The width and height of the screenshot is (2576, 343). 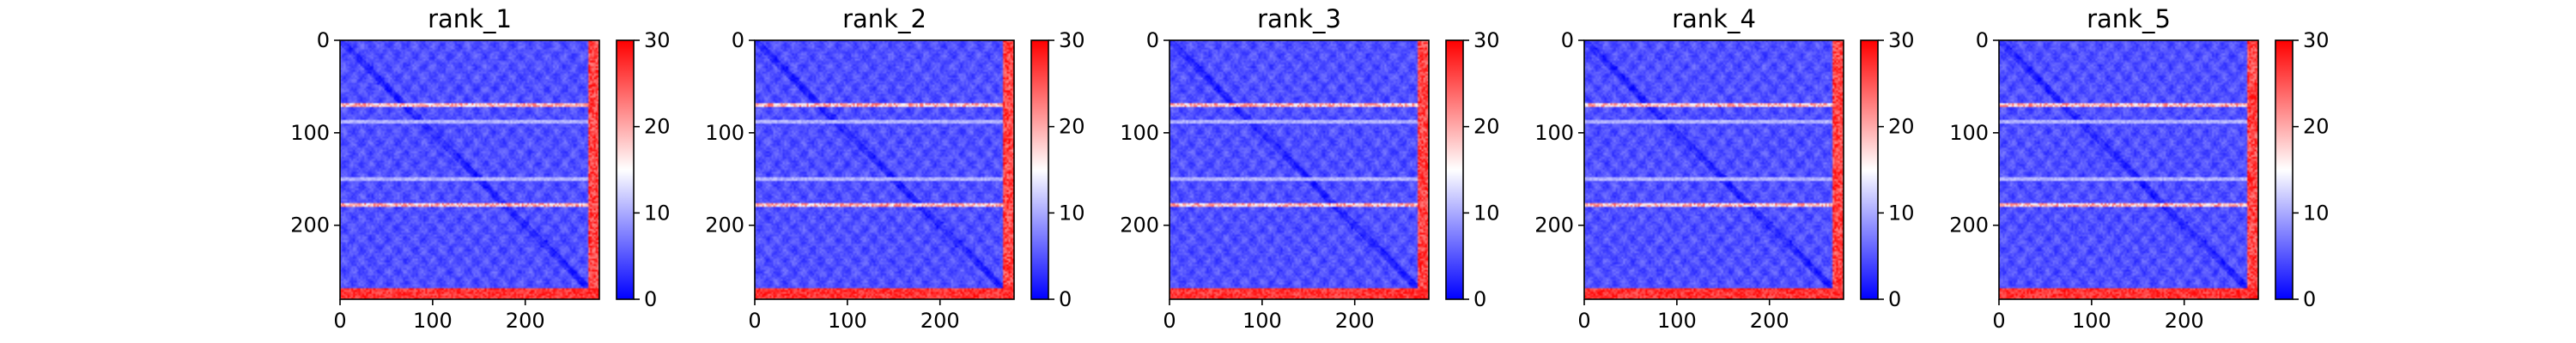 I want to click on panel-title: rank_2, so click(x=885, y=18).